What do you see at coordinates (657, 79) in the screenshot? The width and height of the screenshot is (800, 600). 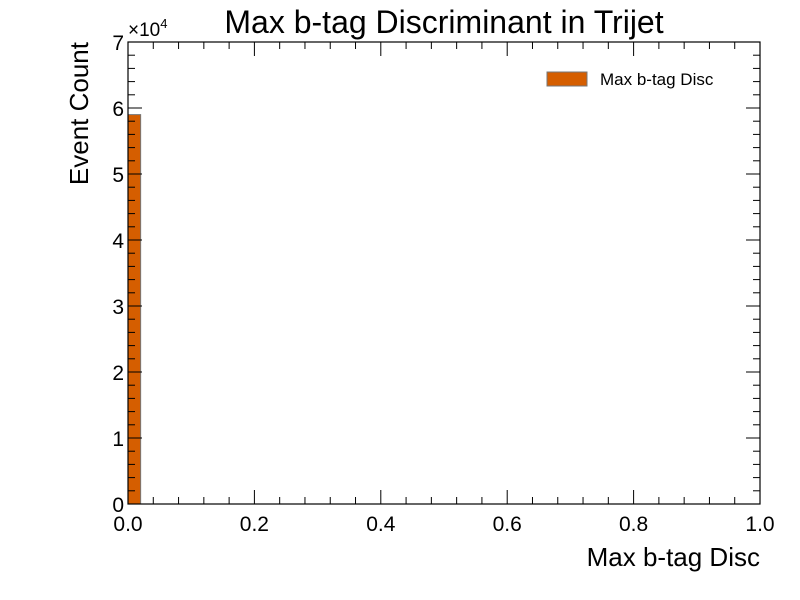 I see `legend-label-max-btag-disc: Max b-tag Disc` at bounding box center [657, 79].